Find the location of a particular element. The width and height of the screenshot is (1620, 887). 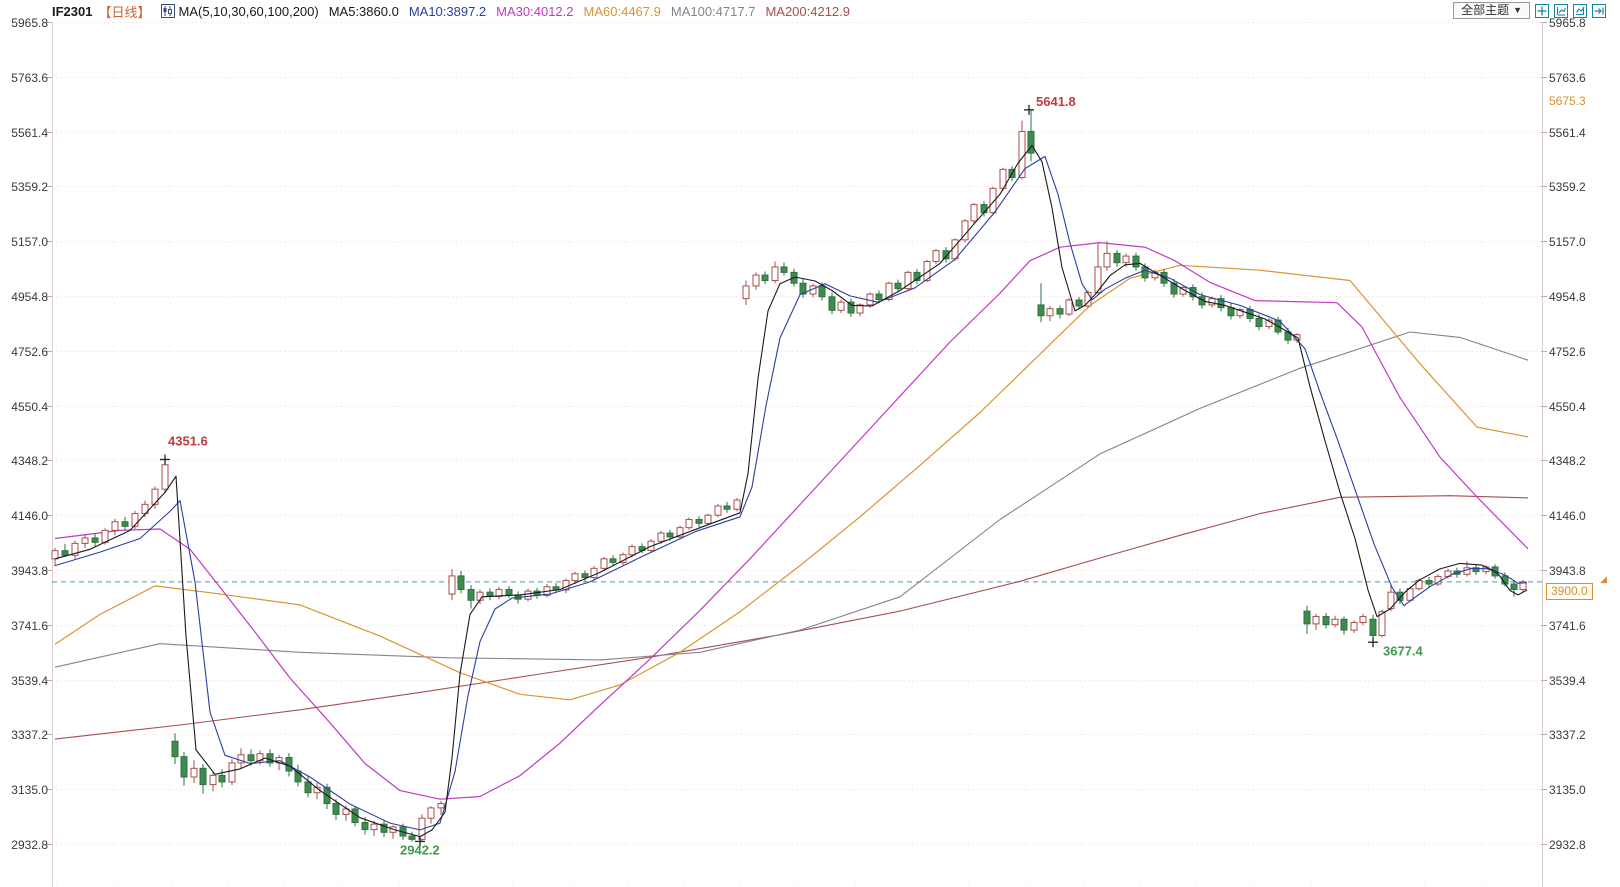

chevron-down-icon: ▼ is located at coordinates (1517, 10).